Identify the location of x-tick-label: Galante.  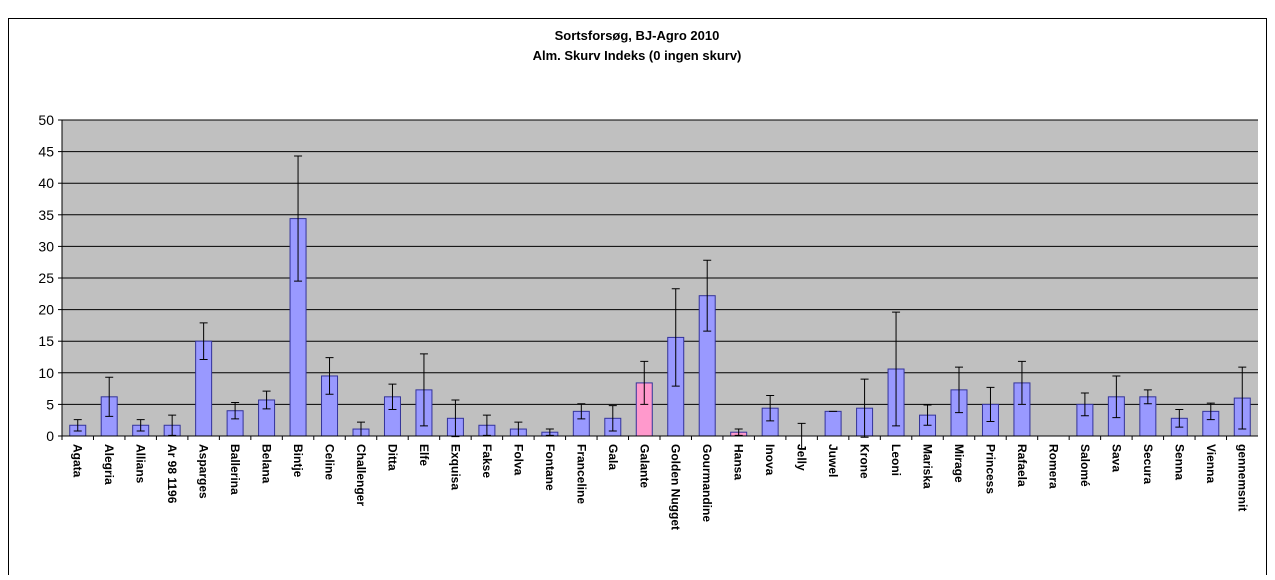
(644, 466).